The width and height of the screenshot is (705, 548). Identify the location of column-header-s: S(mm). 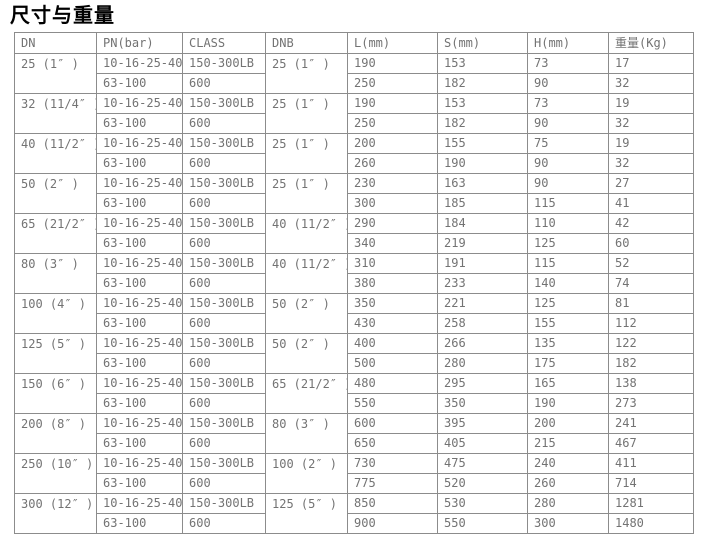
(482, 43).